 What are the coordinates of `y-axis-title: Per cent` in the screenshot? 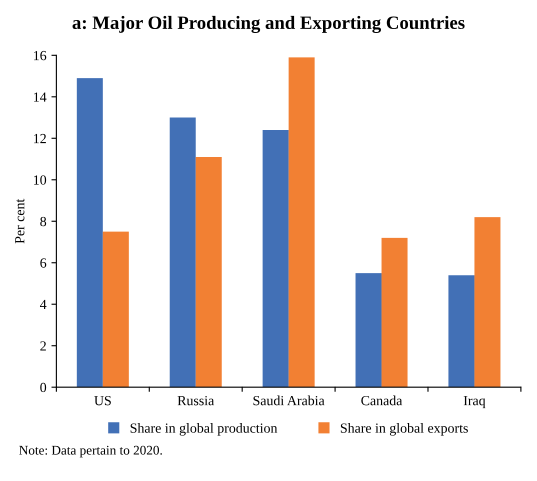 It's located at (19, 221).